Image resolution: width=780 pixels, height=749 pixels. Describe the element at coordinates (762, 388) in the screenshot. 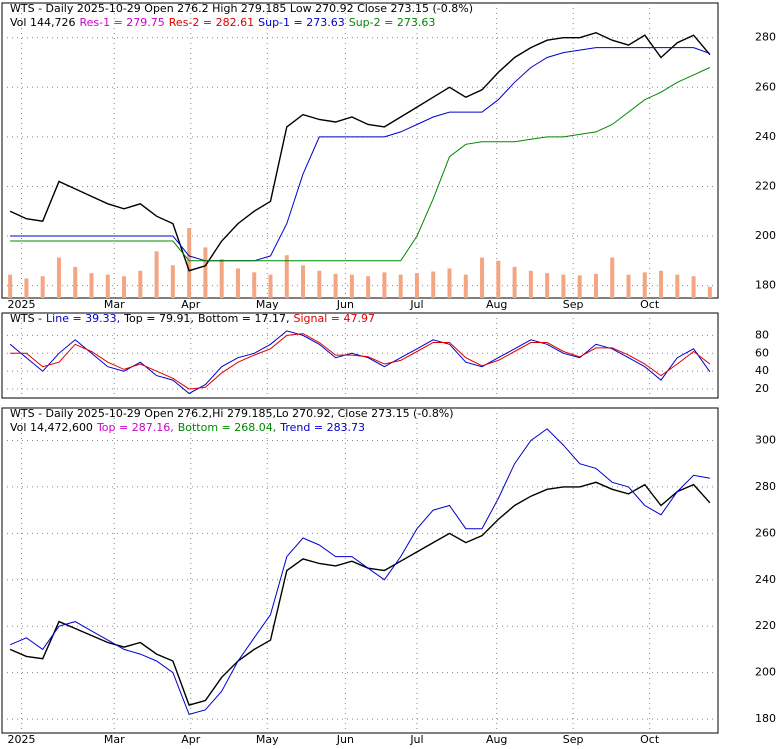

I see `y-tick-label: 20` at that location.